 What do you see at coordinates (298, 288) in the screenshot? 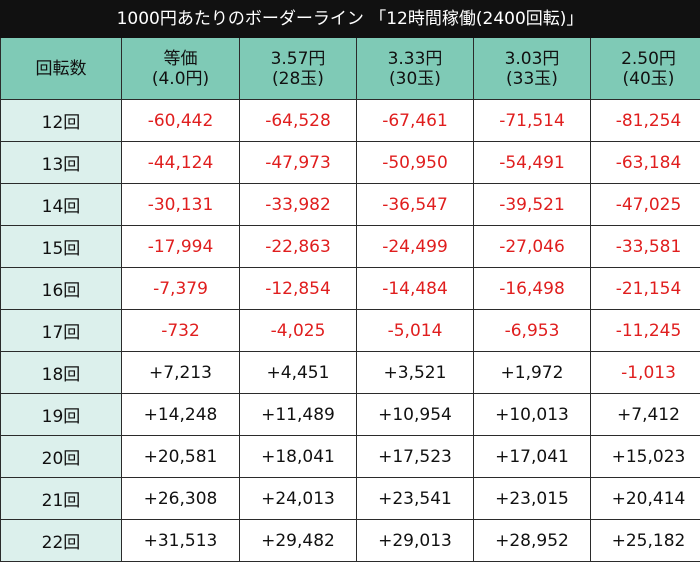
I see `value-cell: -12,854` at bounding box center [298, 288].